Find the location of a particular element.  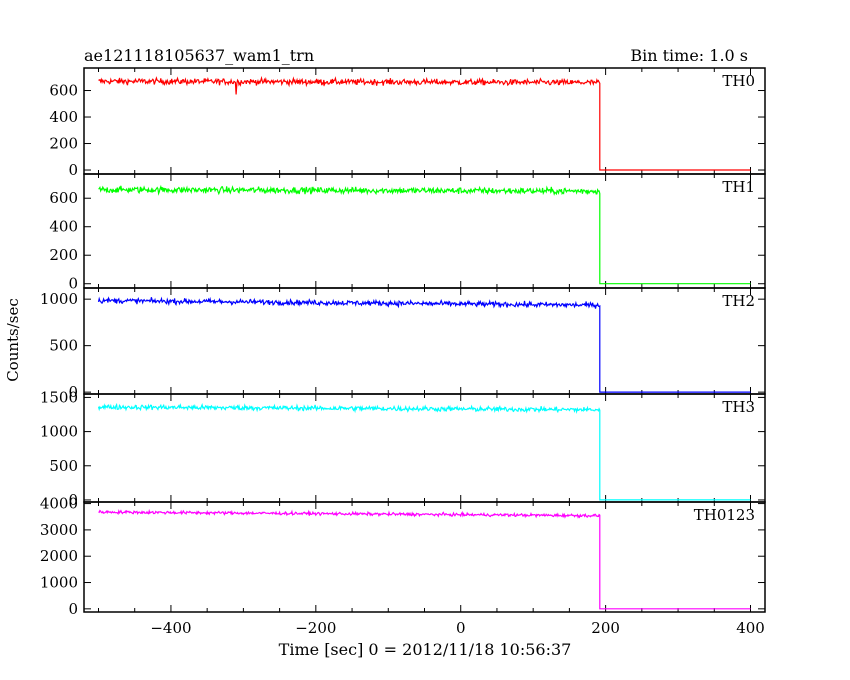

series-th2-line is located at coordinates (424, 344).